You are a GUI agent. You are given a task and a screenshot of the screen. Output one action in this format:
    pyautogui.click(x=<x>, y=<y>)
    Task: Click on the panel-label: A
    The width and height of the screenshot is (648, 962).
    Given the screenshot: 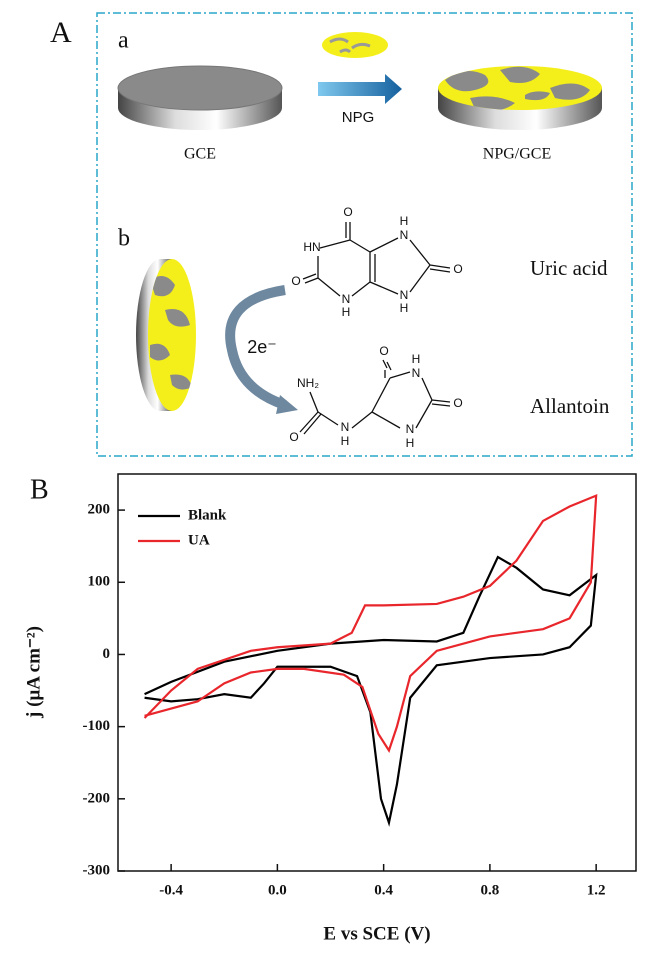 What is the action you would take?
    pyautogui.click(x=61, y=32)
    